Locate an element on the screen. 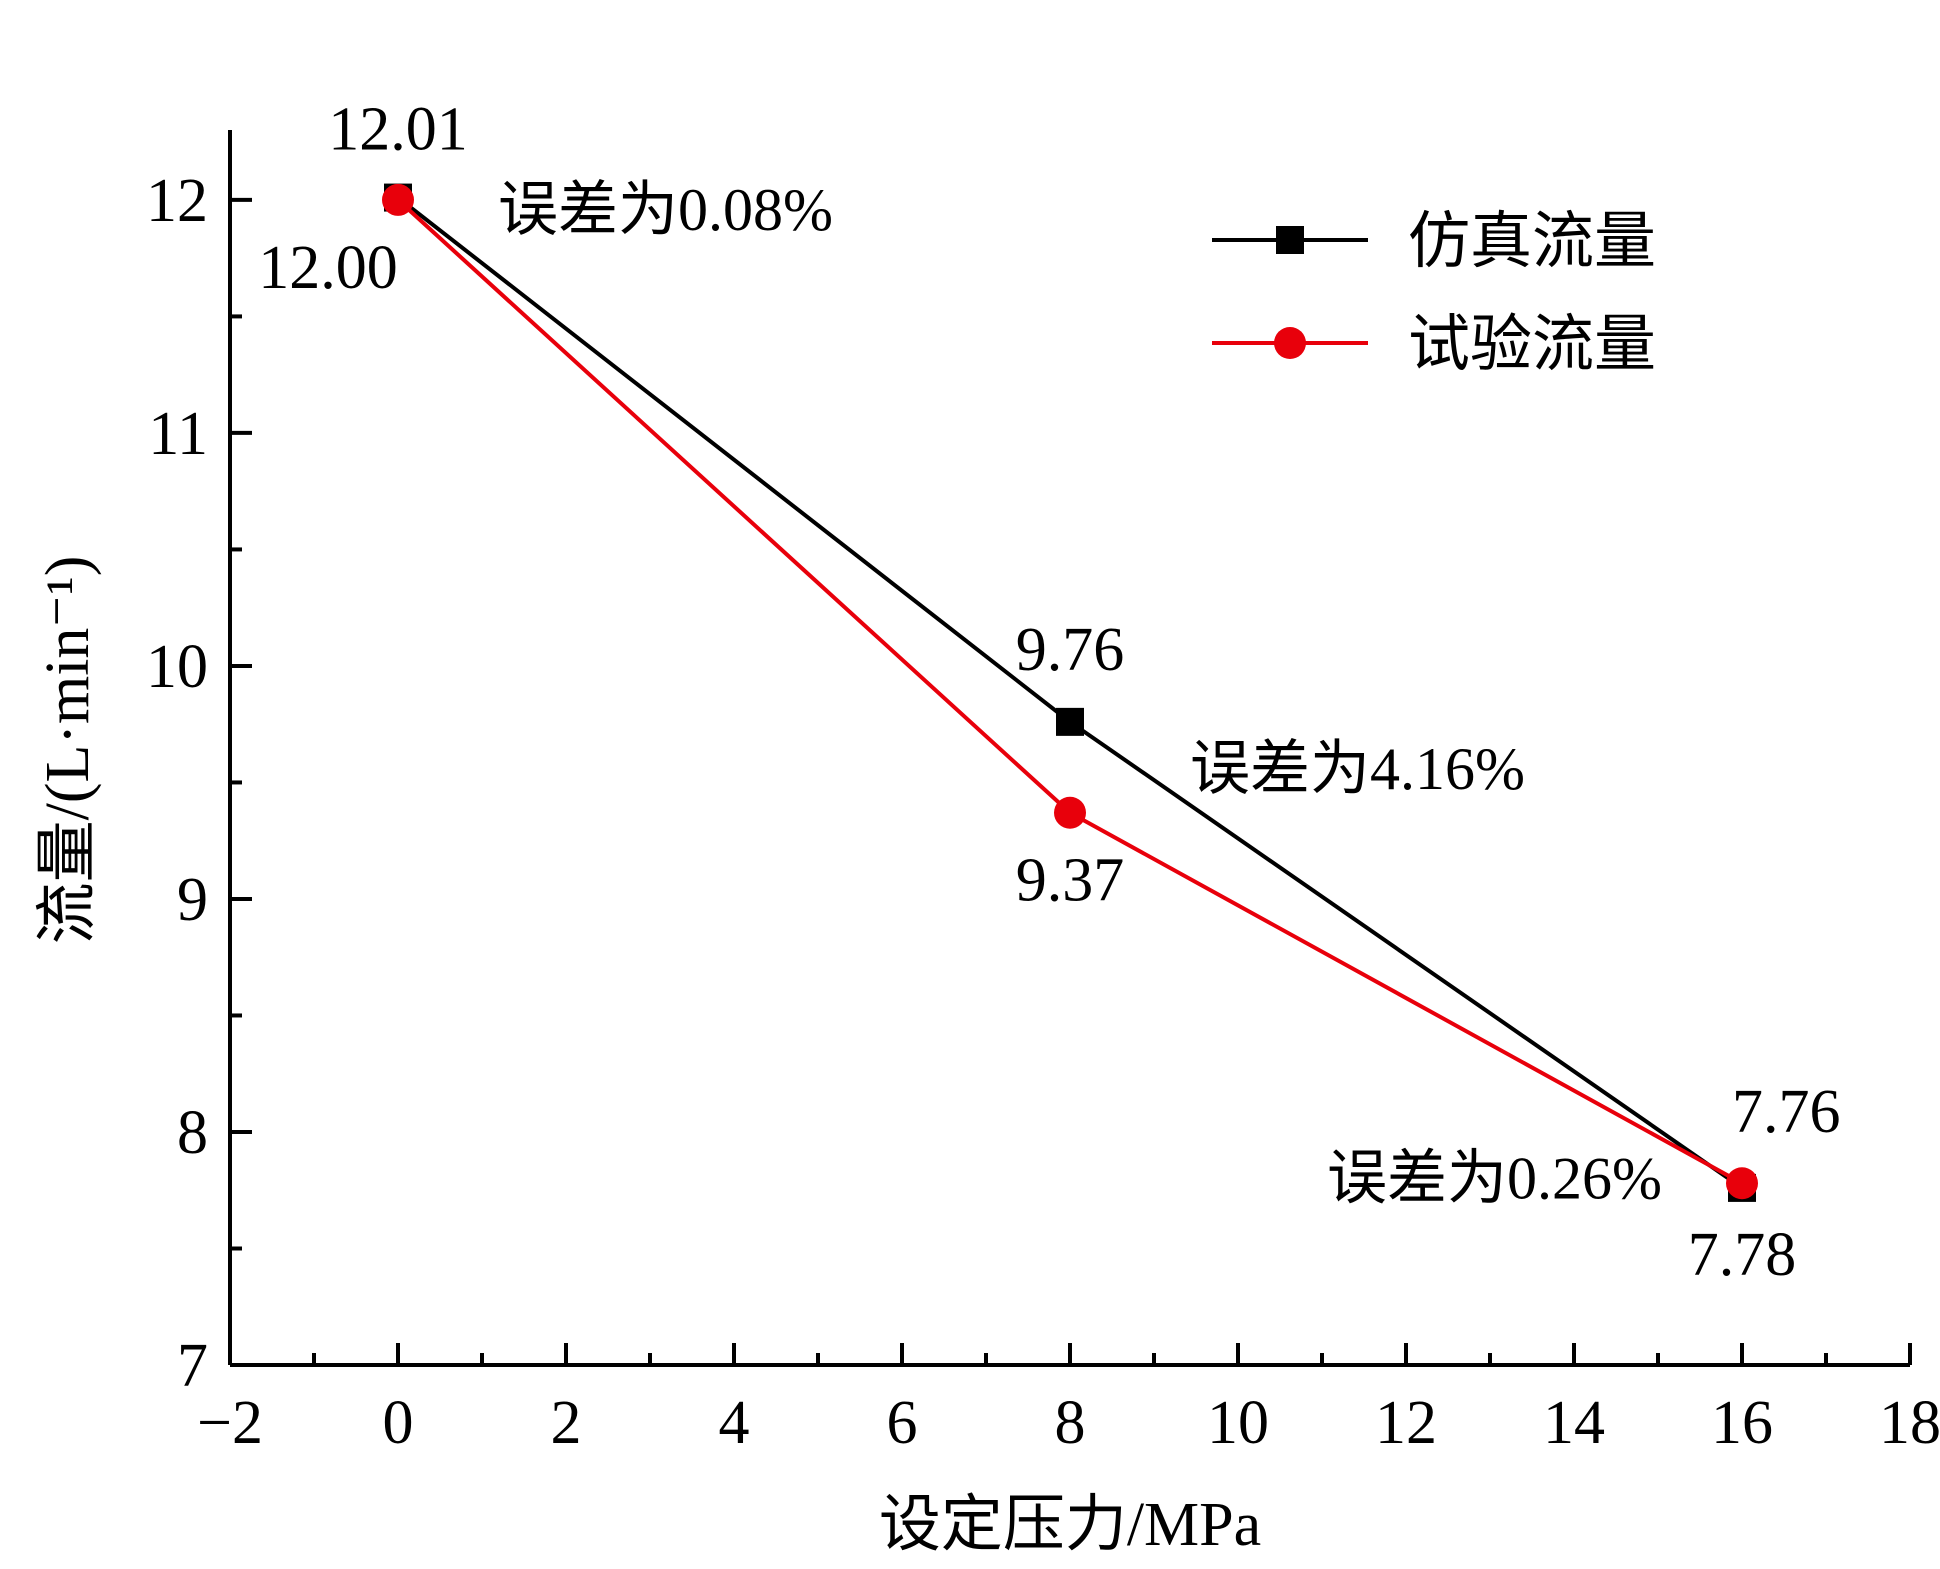 The height and width of the screenshot is (1569, 1940). y-axis-label: 流量/(L·min⁻¹) is located at coordinates (68, 750).